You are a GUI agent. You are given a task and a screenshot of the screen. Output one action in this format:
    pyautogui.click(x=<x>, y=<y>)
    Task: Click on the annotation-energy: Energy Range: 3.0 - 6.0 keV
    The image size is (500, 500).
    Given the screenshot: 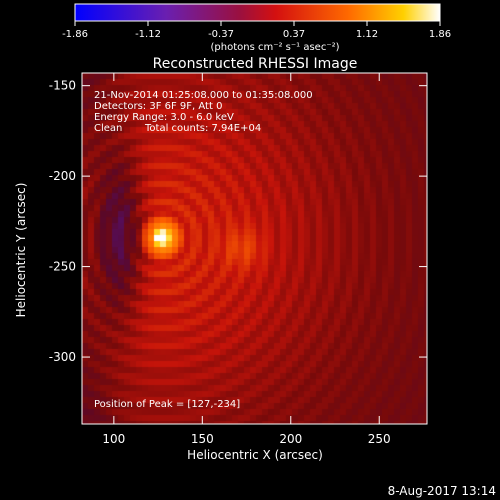 What is the action you would take?
    pyautogui.click(x=164, y=117)
    